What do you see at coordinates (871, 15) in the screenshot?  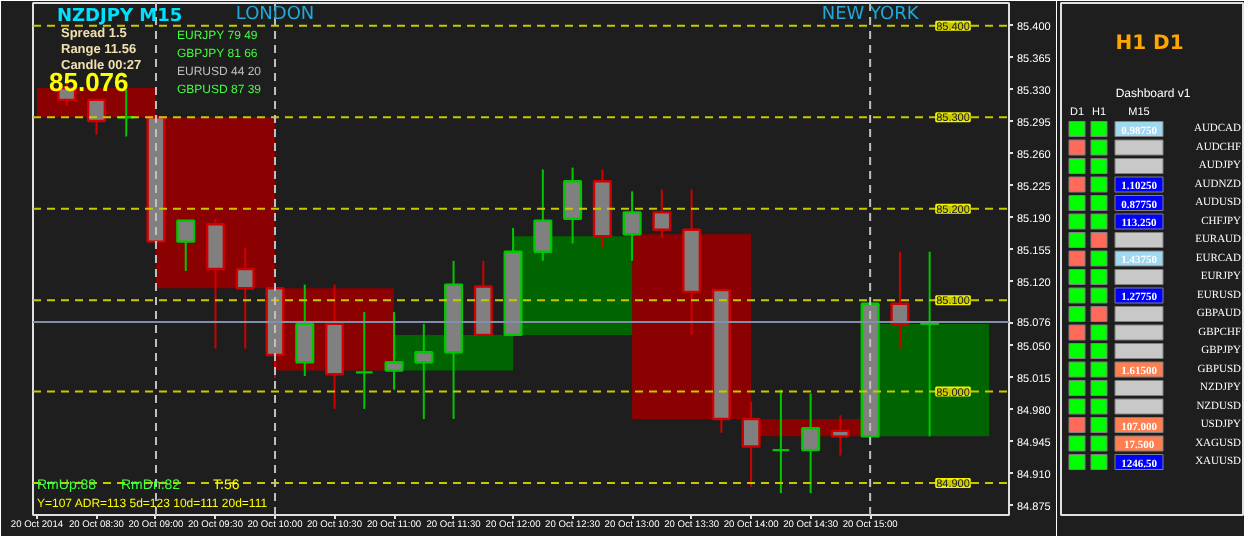 I see `ref-line-label: NEW YORK` at bounding box center [871, 15].